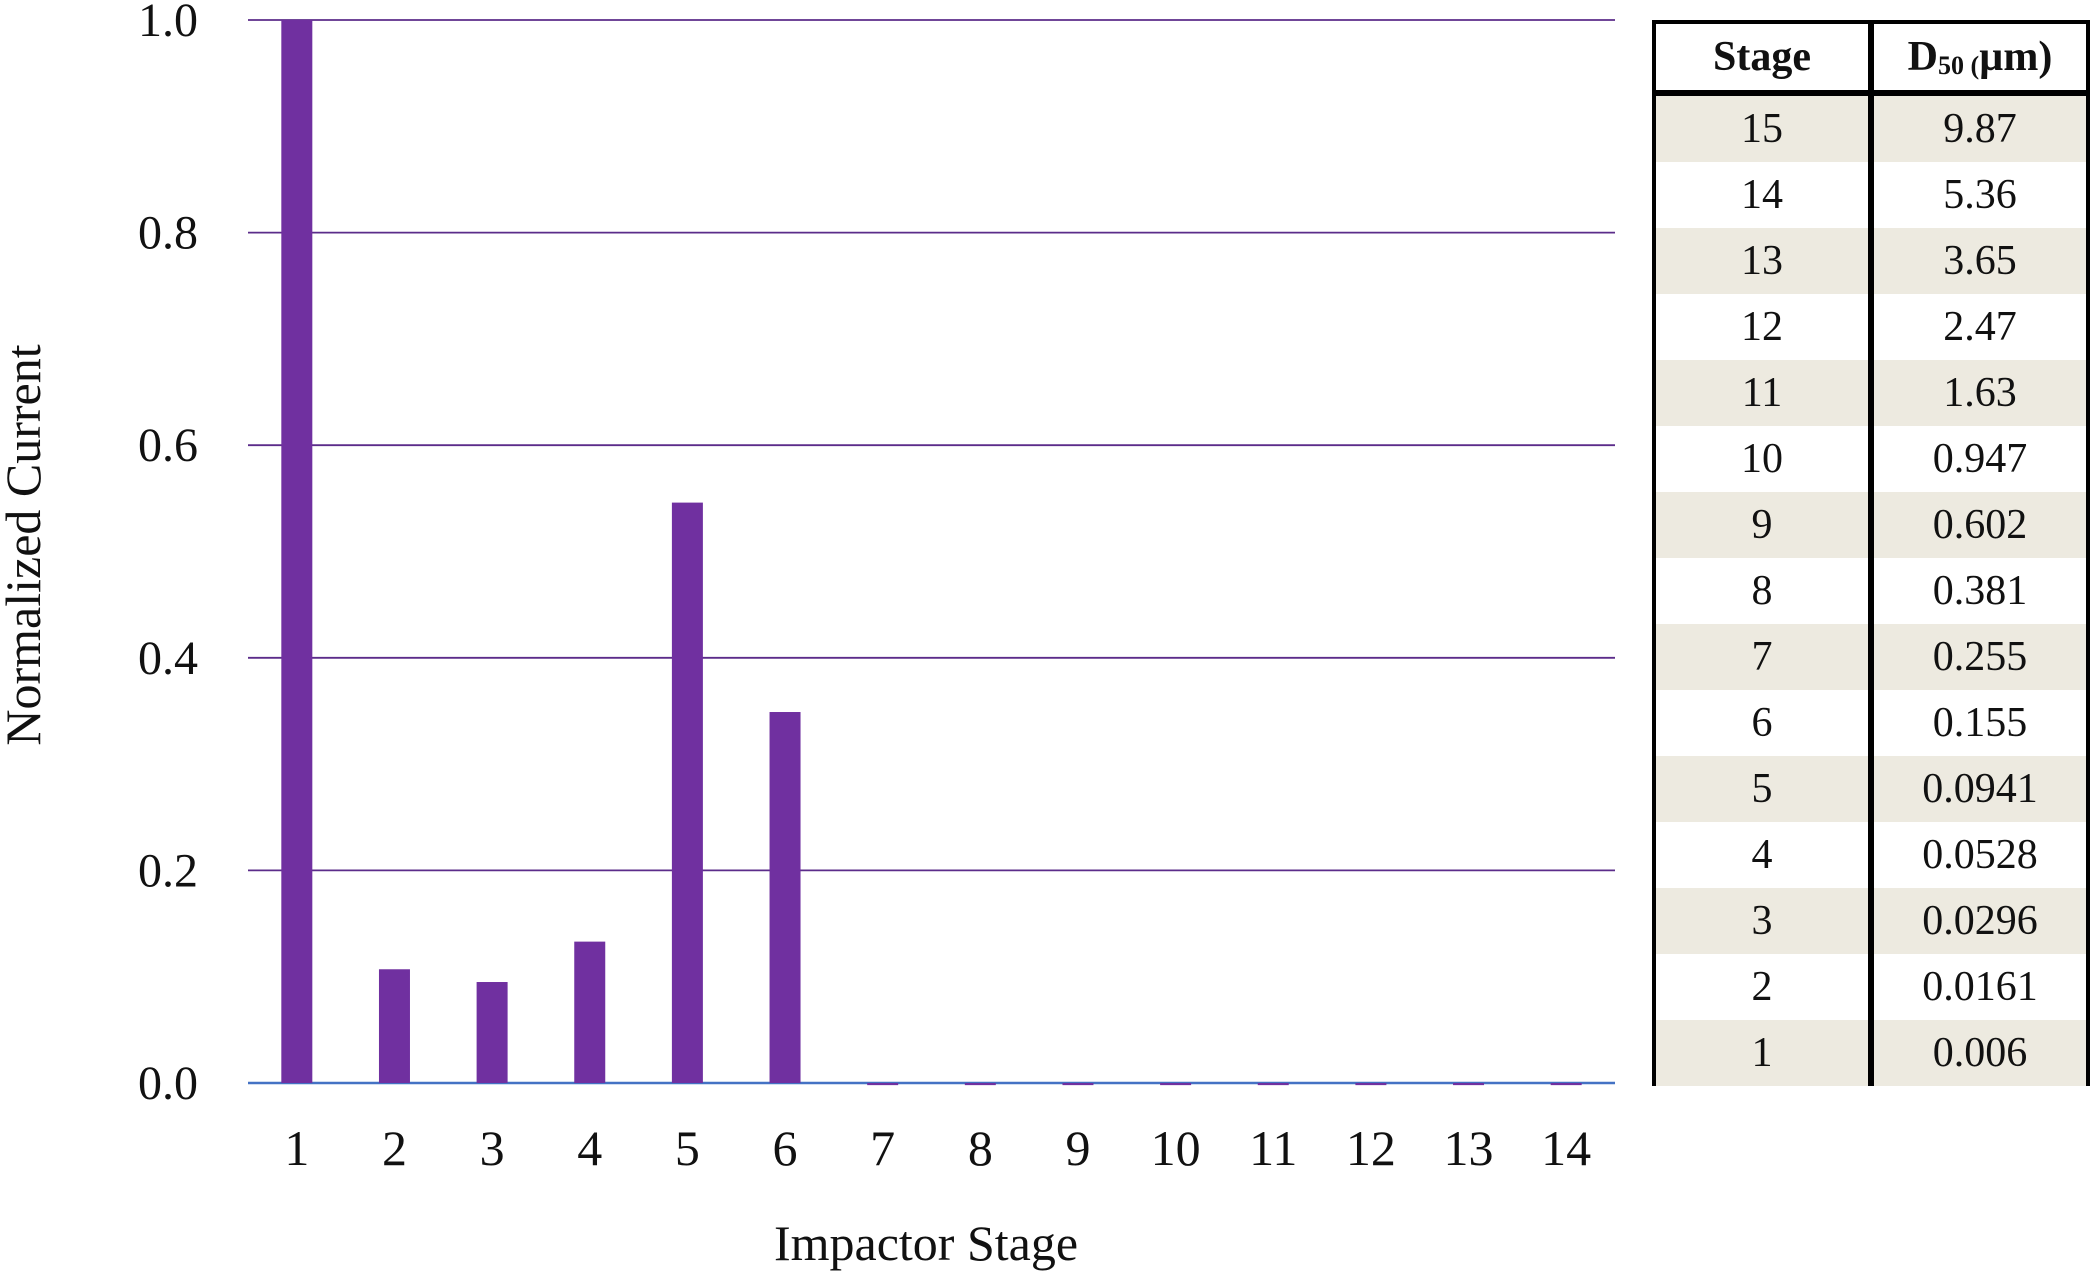  I want to click on y-tick-label: 0.6, so click(168, 445).